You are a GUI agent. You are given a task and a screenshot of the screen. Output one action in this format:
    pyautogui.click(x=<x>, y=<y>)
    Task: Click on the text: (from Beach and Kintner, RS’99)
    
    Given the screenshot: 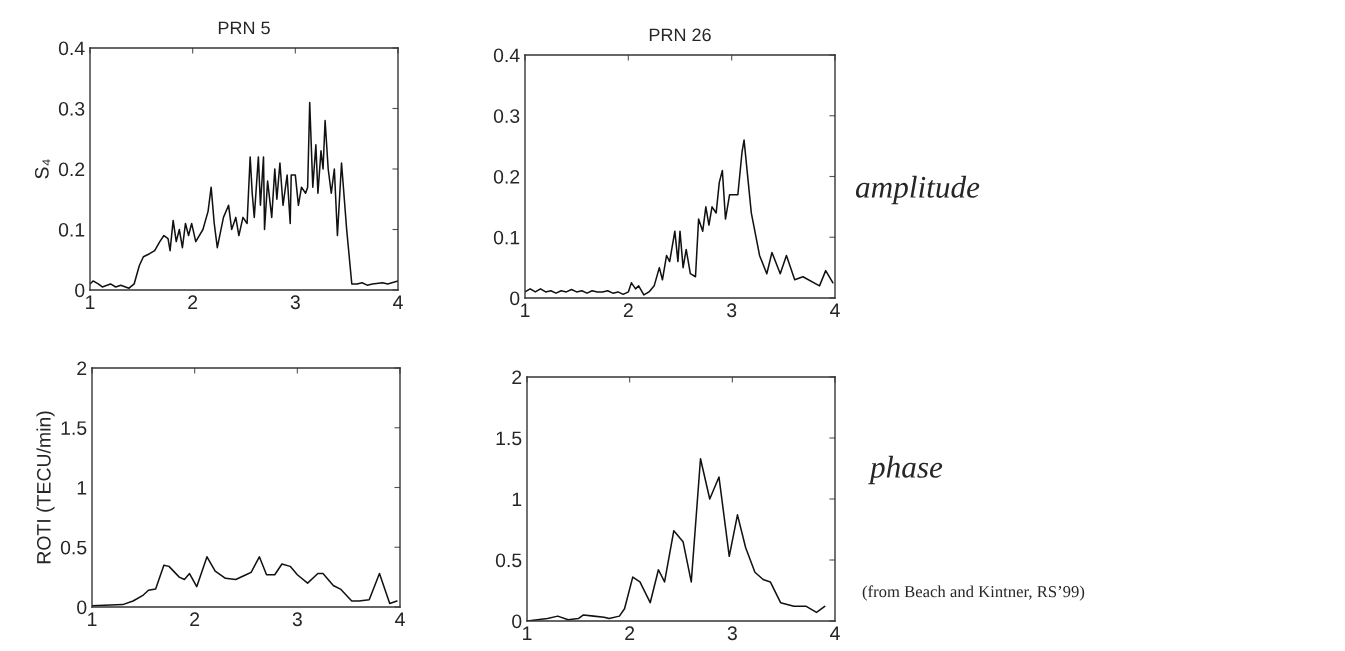 What is the action you would take?
    pyautogui.click(x=973, y=593)
    